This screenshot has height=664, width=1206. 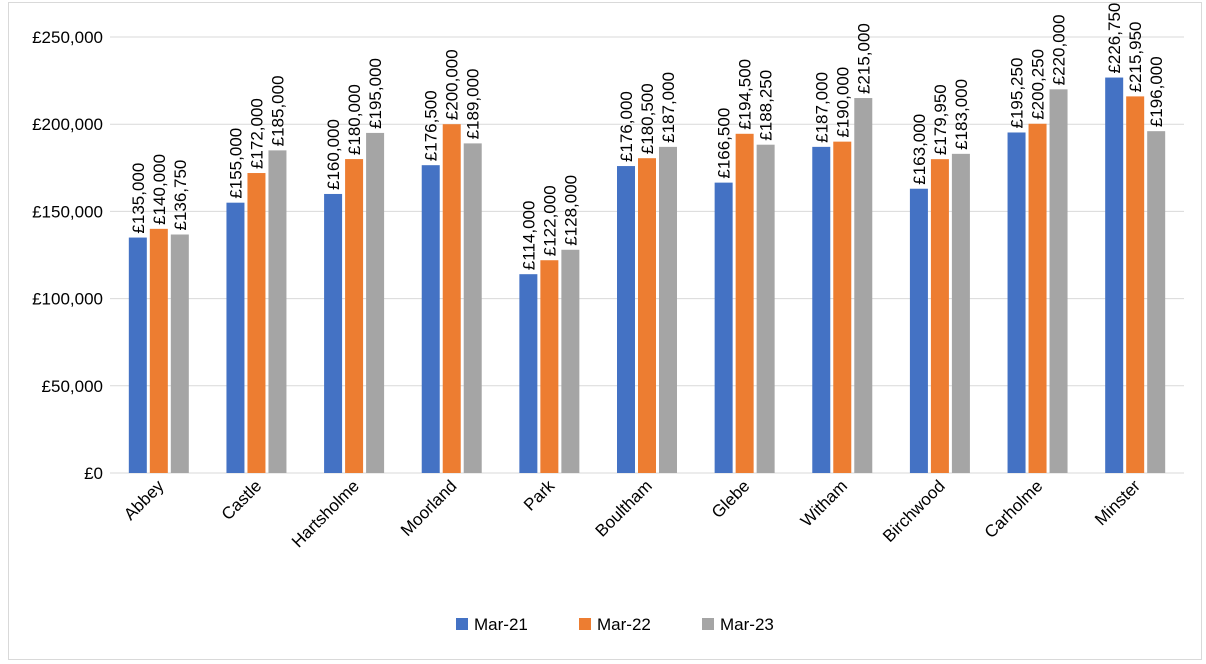 What do you see at coordinates (863, 58) in the screenshot?
I see `data-label: £215,000` at bounding box center [863, 58].